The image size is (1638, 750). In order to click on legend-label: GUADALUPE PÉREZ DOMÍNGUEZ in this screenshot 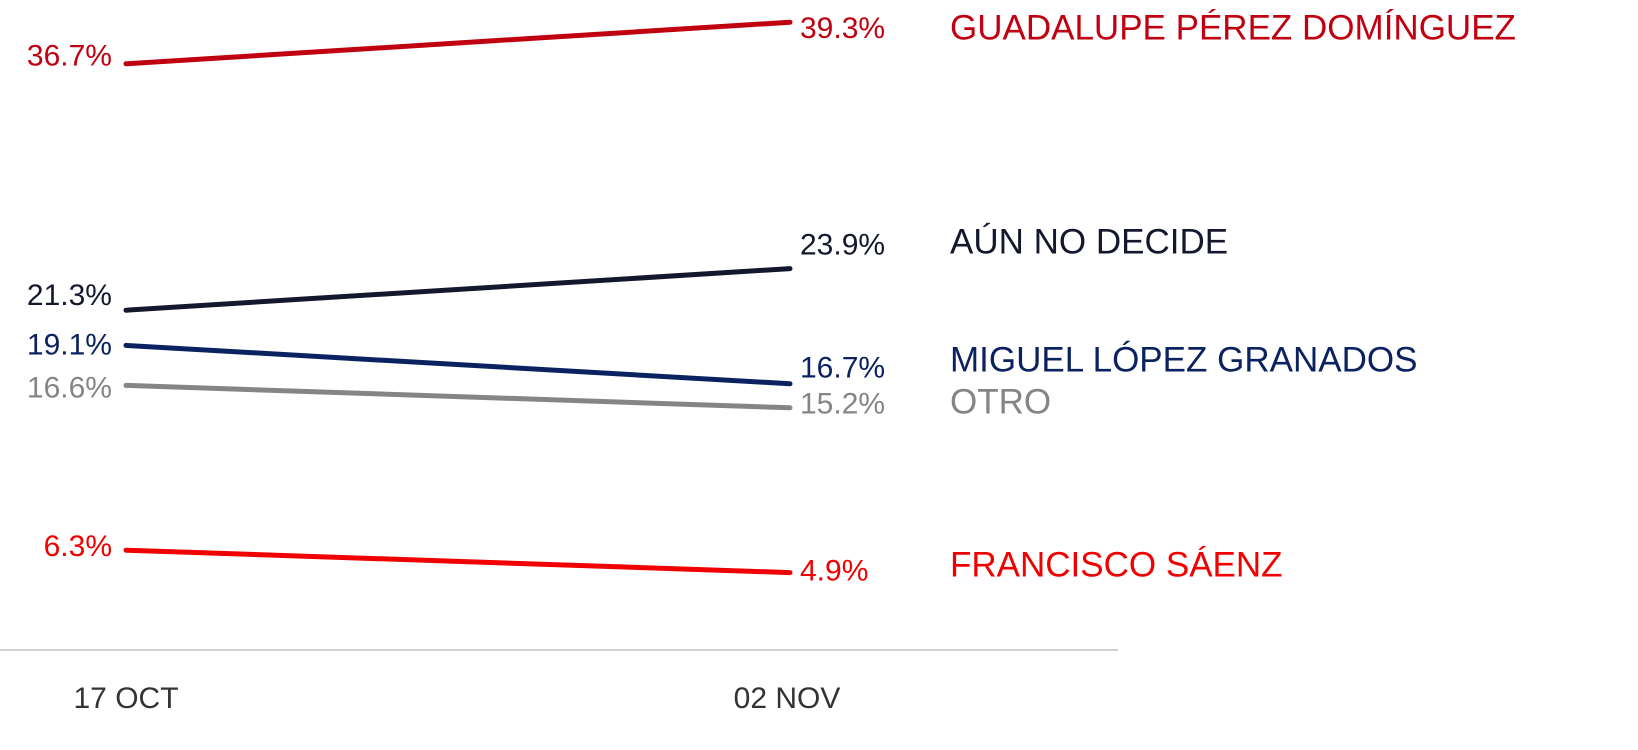, I will do `click(1233, 27)`.